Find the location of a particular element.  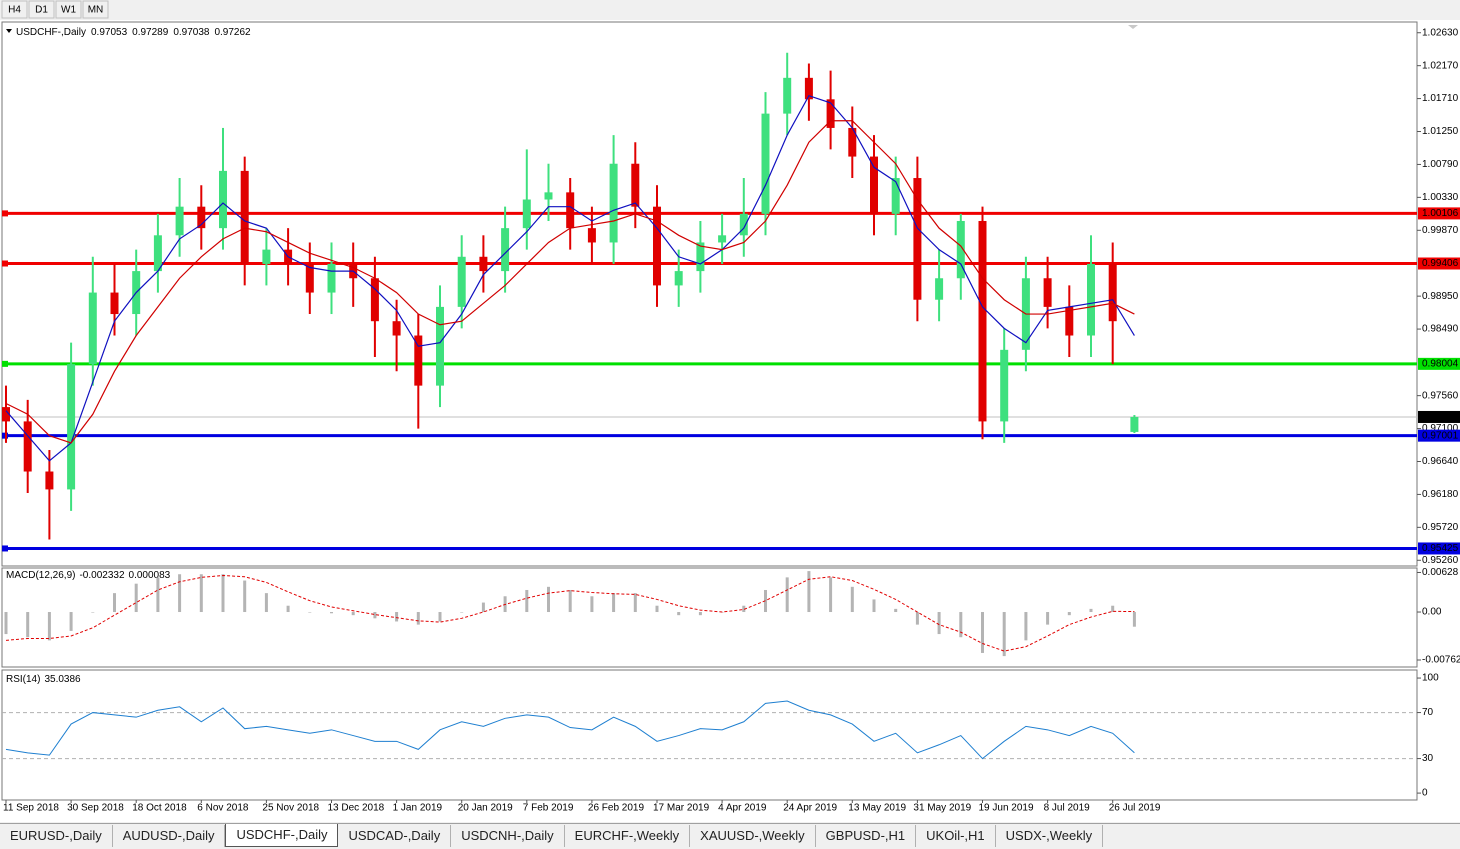

y-tick-label: 0.95260 is located at coordinates (1440, 560).